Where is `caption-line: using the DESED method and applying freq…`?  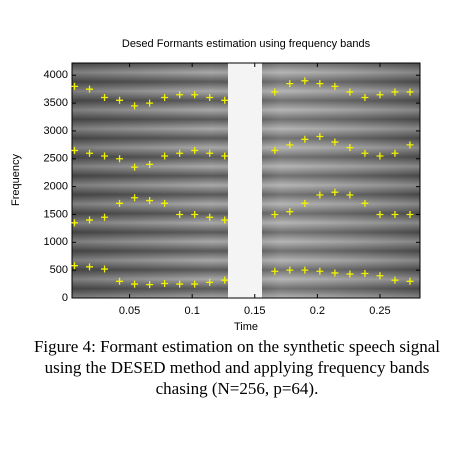 caption-line: using the DESED method and applying freq… is located at coordinates (237, 367).